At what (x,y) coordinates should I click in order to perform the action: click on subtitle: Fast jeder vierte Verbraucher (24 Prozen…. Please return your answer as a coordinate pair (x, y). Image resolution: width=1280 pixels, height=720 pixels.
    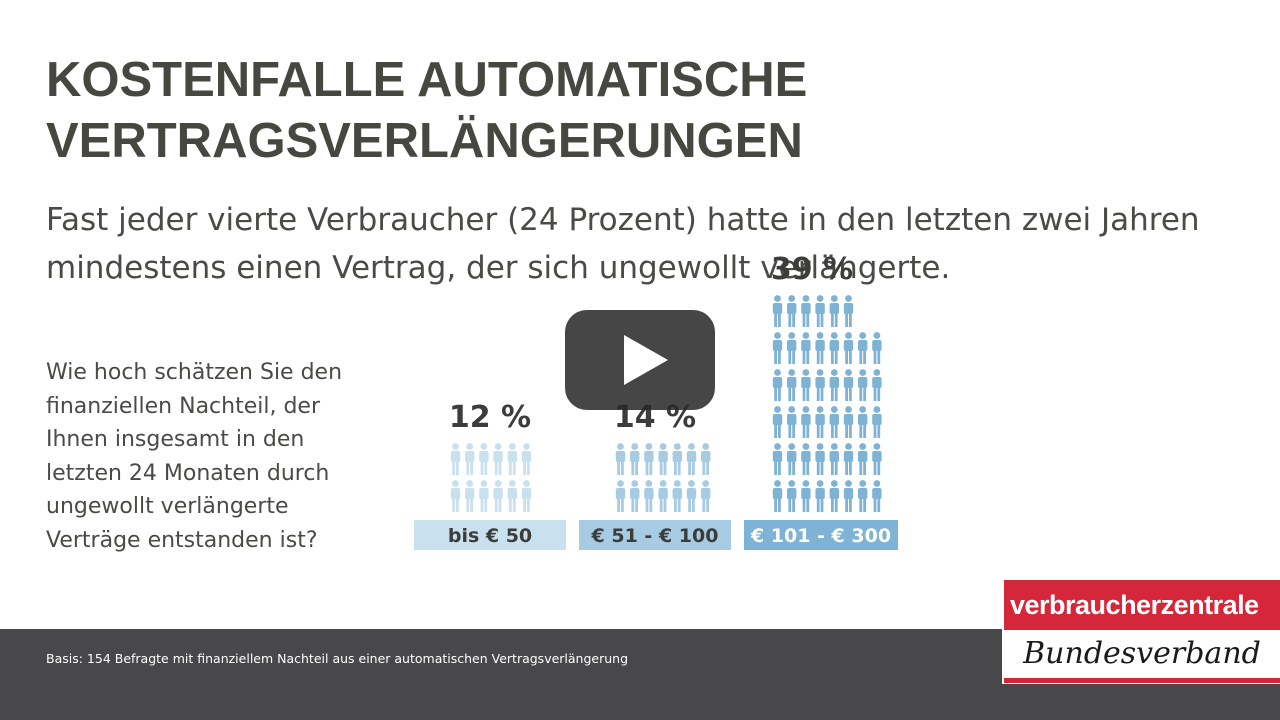
    Looking at the image, I should click on (646, 244).